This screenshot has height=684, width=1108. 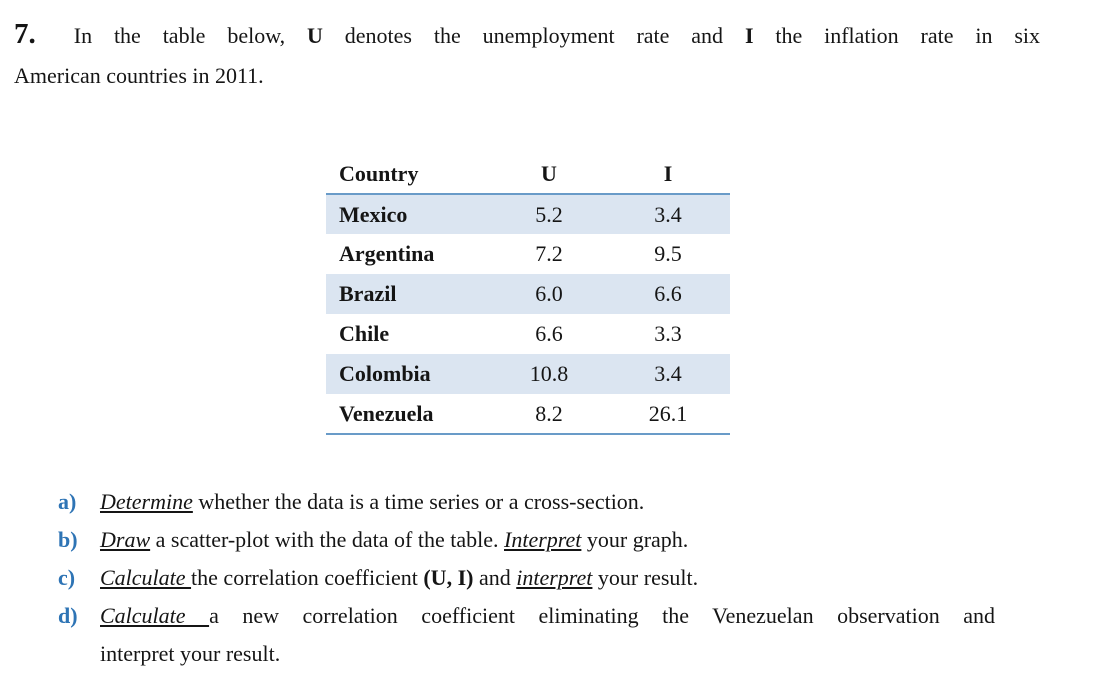 I want to click on cell-i: 26.1, so click(x=668, y=414).